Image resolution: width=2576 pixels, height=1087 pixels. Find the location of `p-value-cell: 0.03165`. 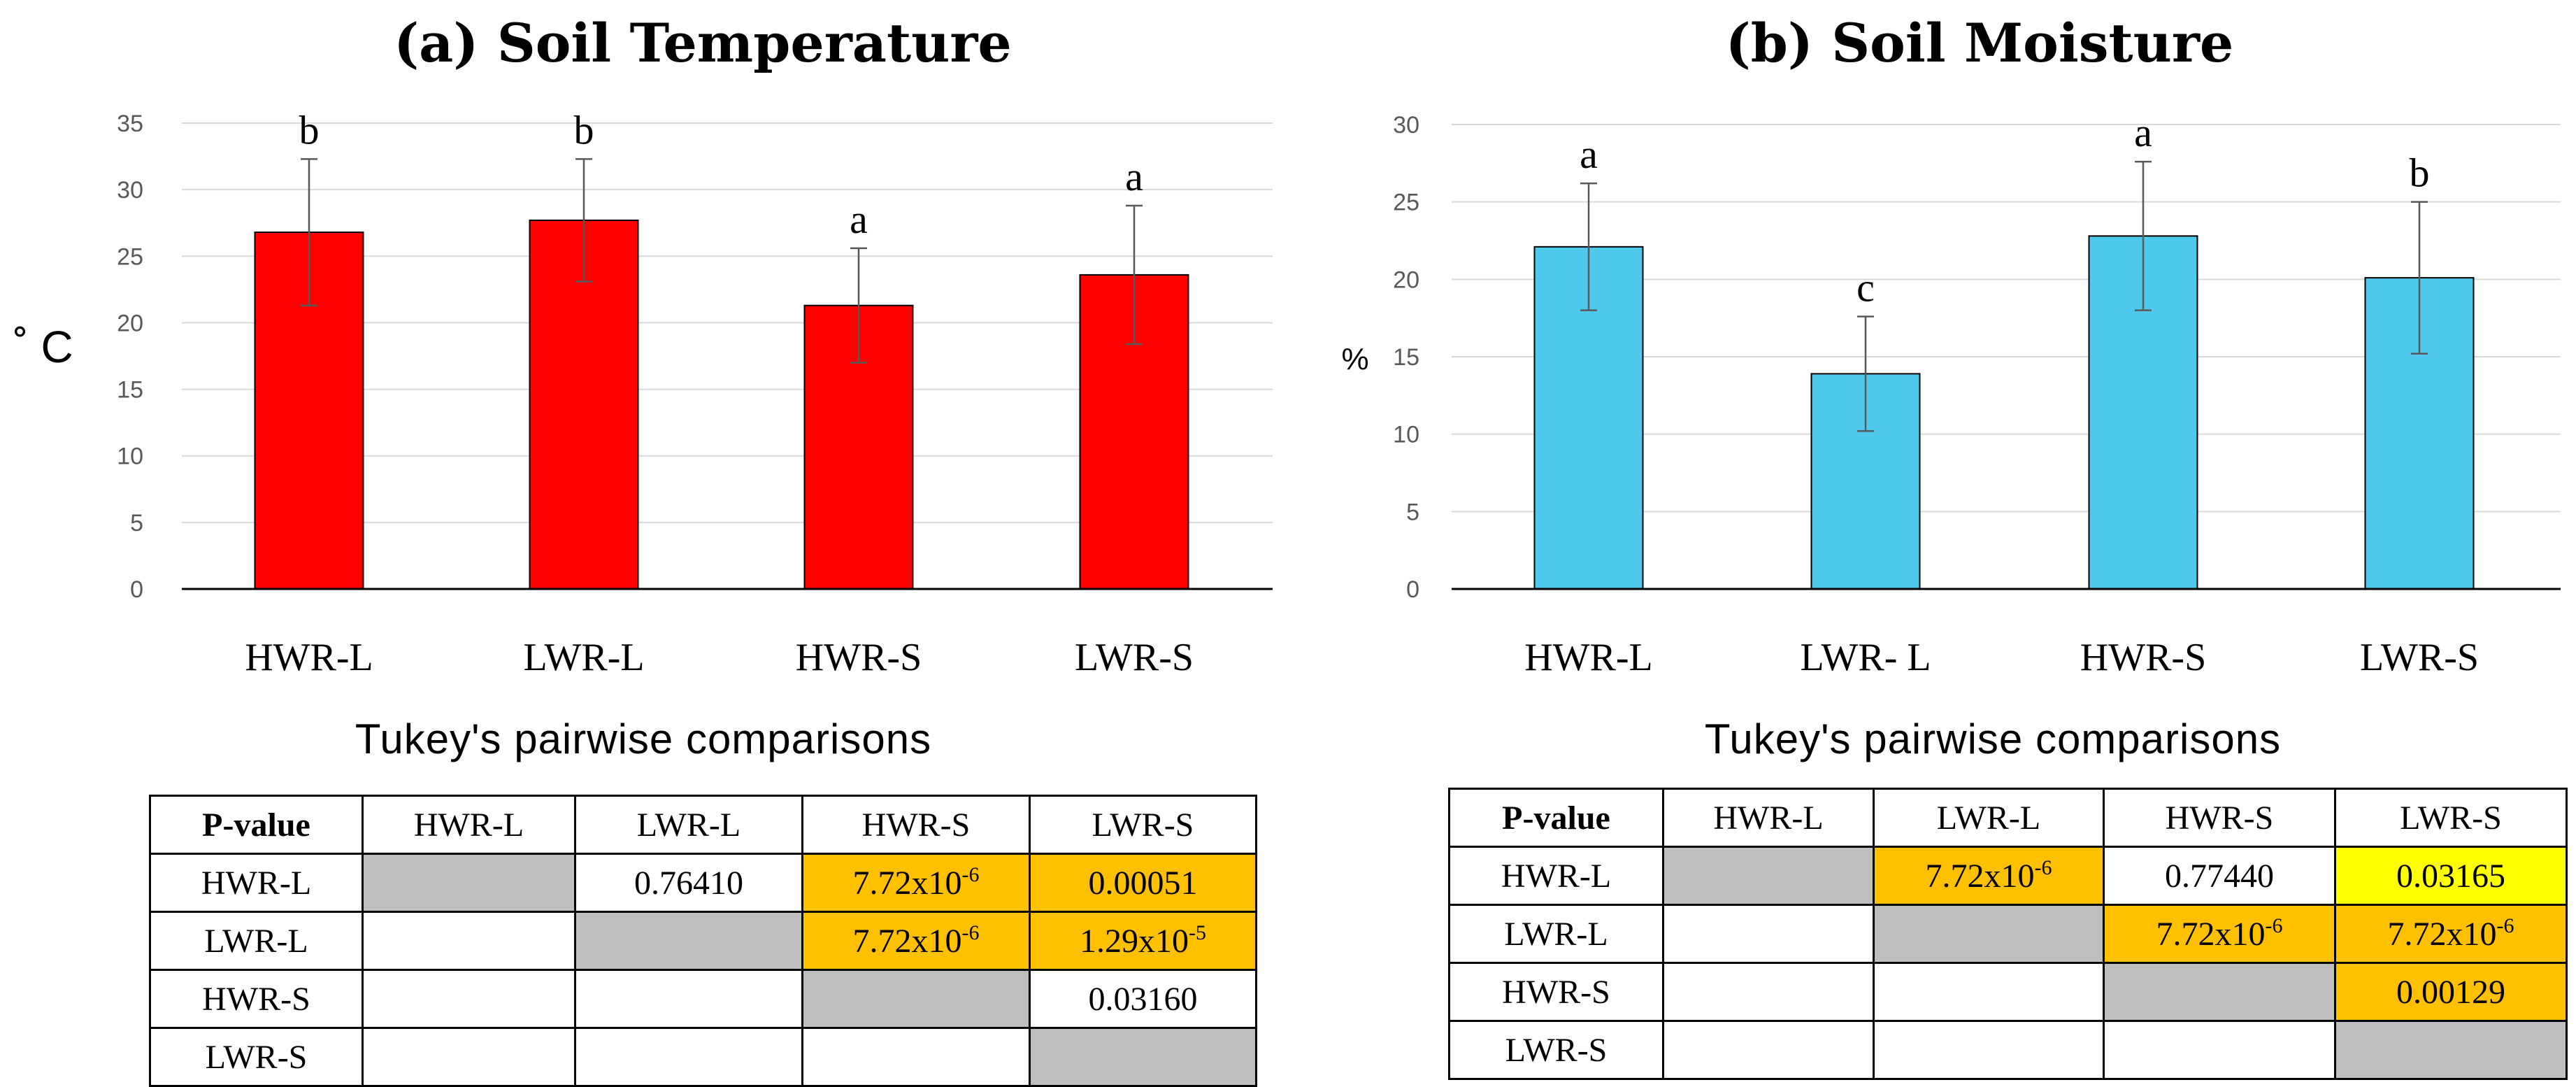

p-value-cell: 0.03165 is located at coordinates (2451, 876).